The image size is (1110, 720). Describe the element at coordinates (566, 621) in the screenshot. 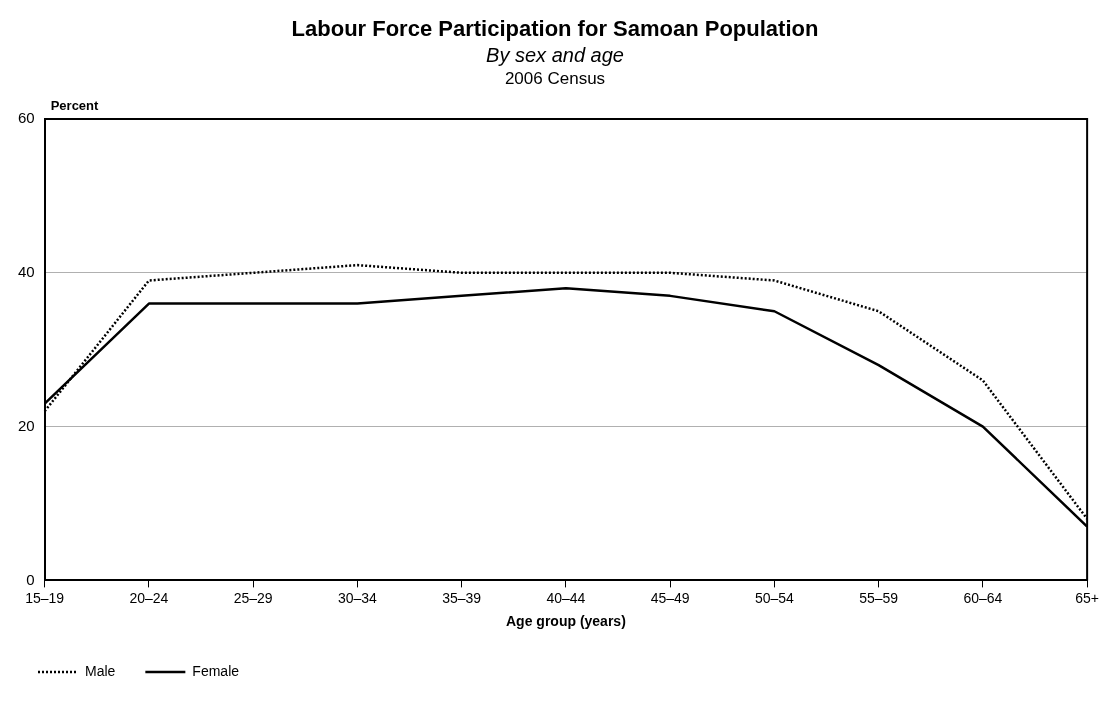

I see `x-axis-title: Age group (years)` at that location.